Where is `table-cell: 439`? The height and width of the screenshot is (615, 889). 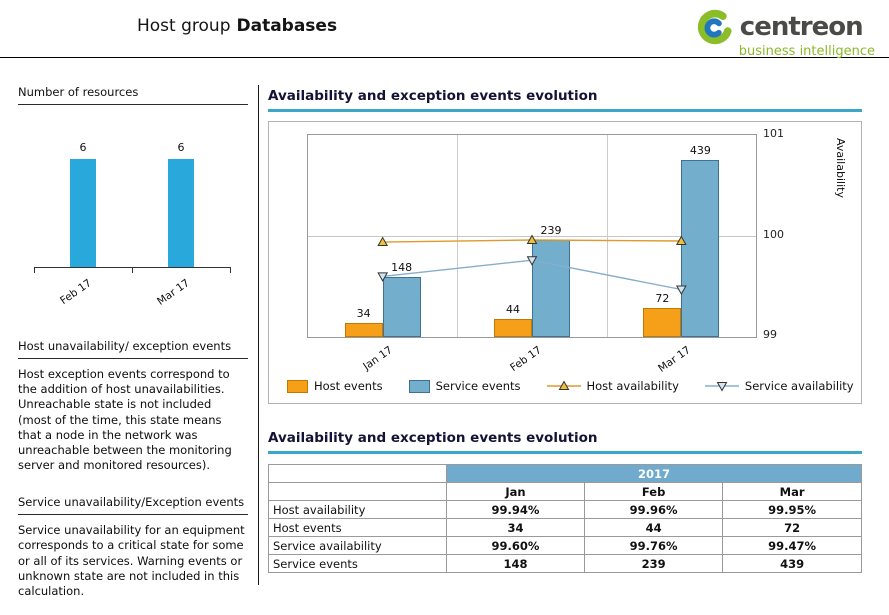
table-cell: 439 is located at coordinates (792, 563).